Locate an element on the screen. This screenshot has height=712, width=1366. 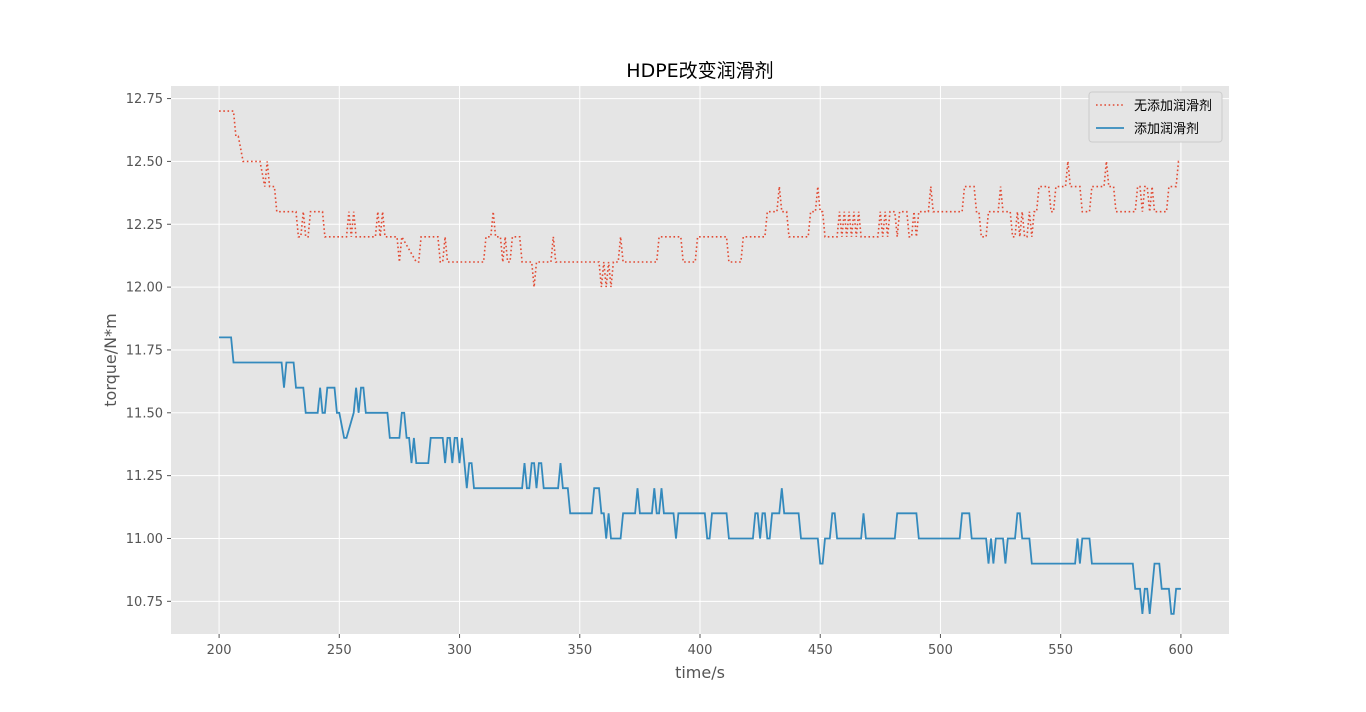
x-tick-label: 550 is located at coordinates (1060, 650).